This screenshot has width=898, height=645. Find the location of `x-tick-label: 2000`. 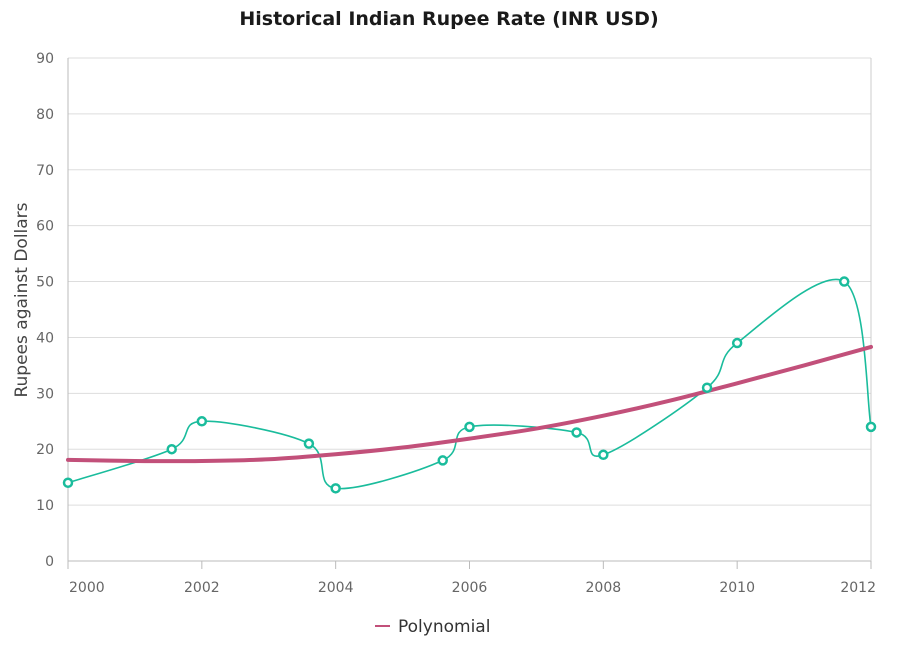

x-tick-label: 2000 is located at coordinates (87, 588).